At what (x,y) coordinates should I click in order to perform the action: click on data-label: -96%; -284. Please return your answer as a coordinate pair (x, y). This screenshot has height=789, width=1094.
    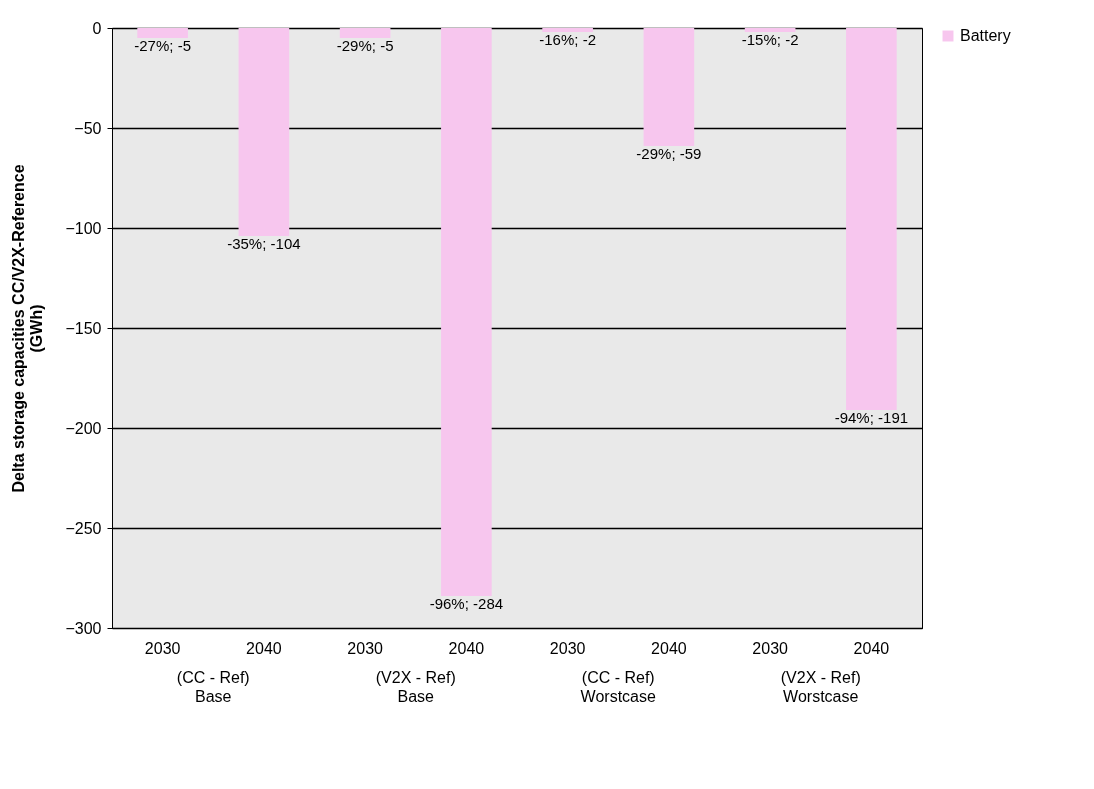
    Looking at the image, I should click on (466, 603).